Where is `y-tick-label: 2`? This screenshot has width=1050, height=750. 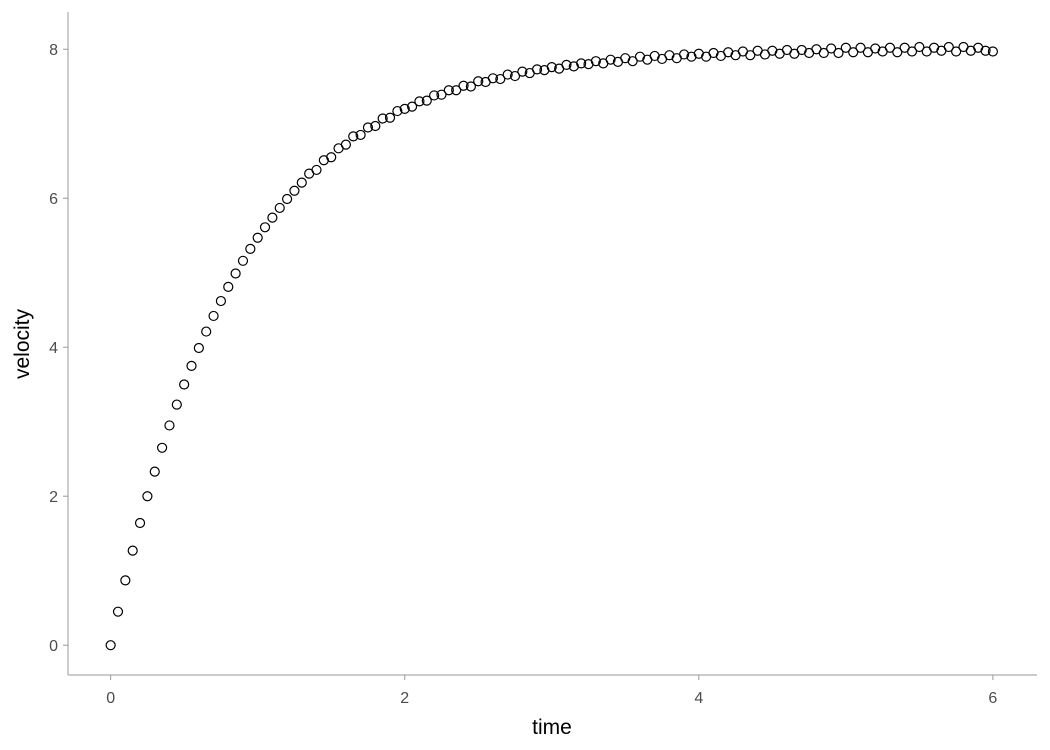 y-tick-label: 2 is located at coordinates (53, 497).